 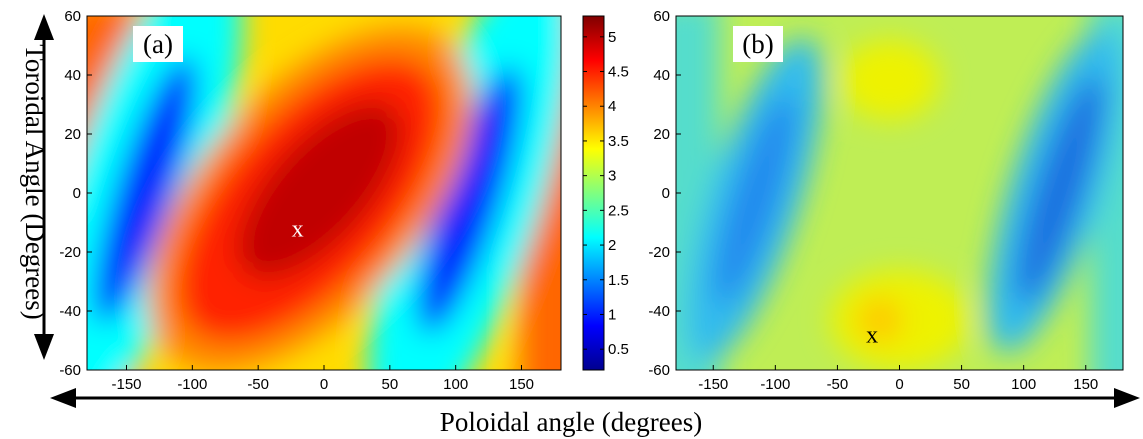 I want to click on x-axis-arrow, so click(x=595, y=398).